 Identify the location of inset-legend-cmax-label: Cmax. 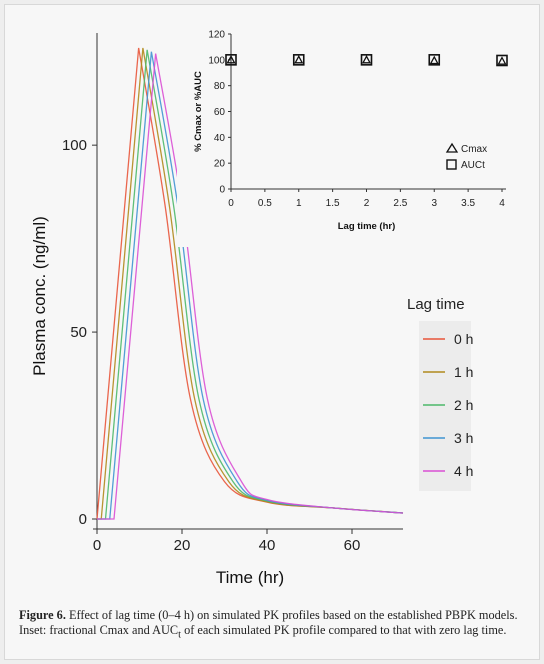
(474, 149).